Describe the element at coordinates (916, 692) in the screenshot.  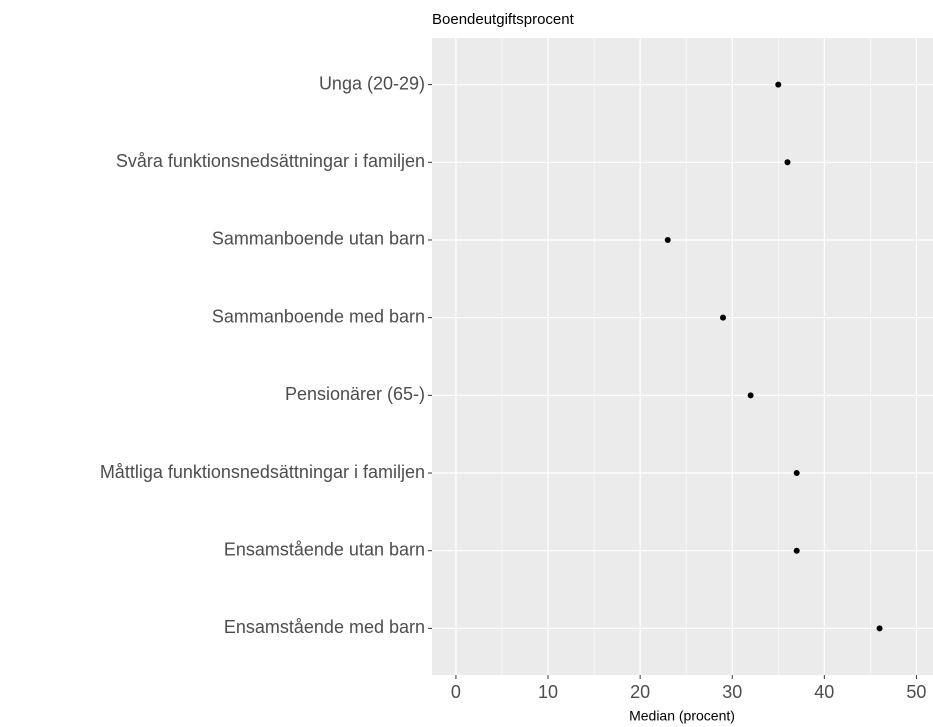
I see `x-tick-label: 50` at that location.